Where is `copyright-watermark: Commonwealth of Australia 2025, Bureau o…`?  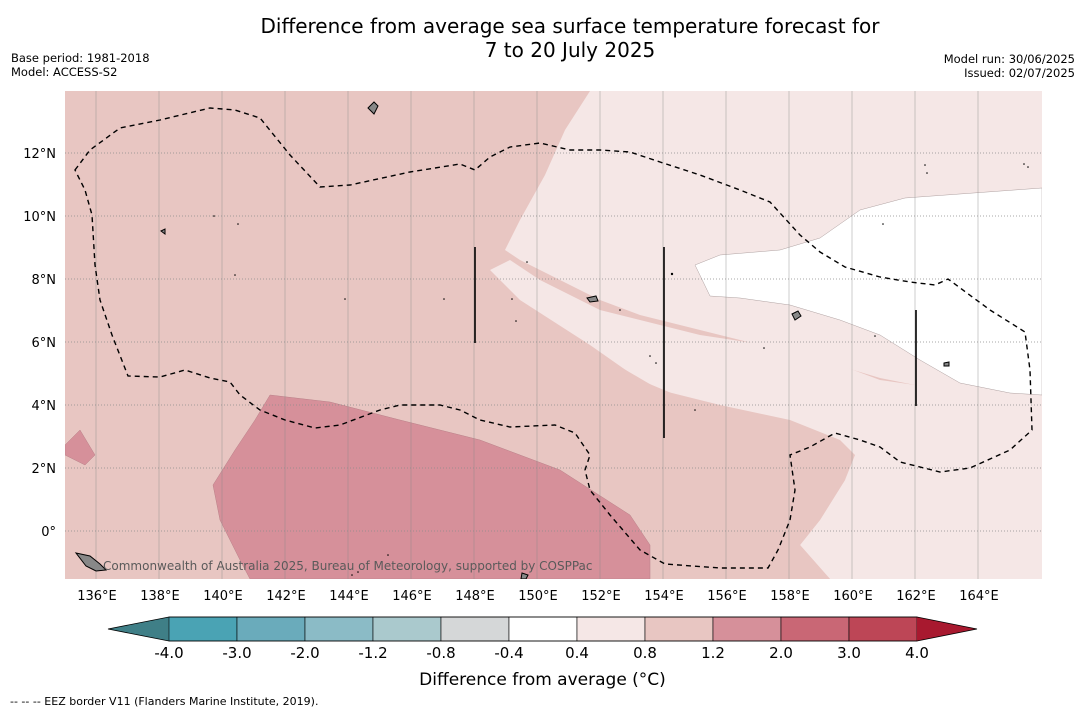 copyright-watermark: Commonwealth of Australia 2025, Bureau o… is located at coordinates (348, 566).